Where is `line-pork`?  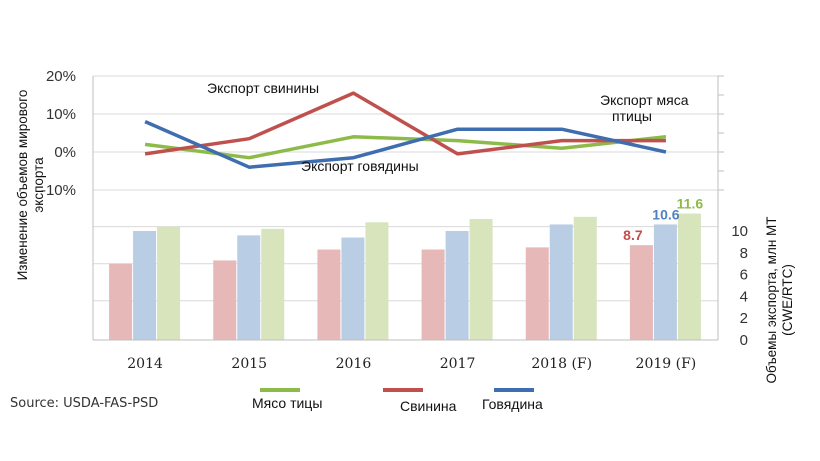
line-pork is located at coordinates (405, 123).